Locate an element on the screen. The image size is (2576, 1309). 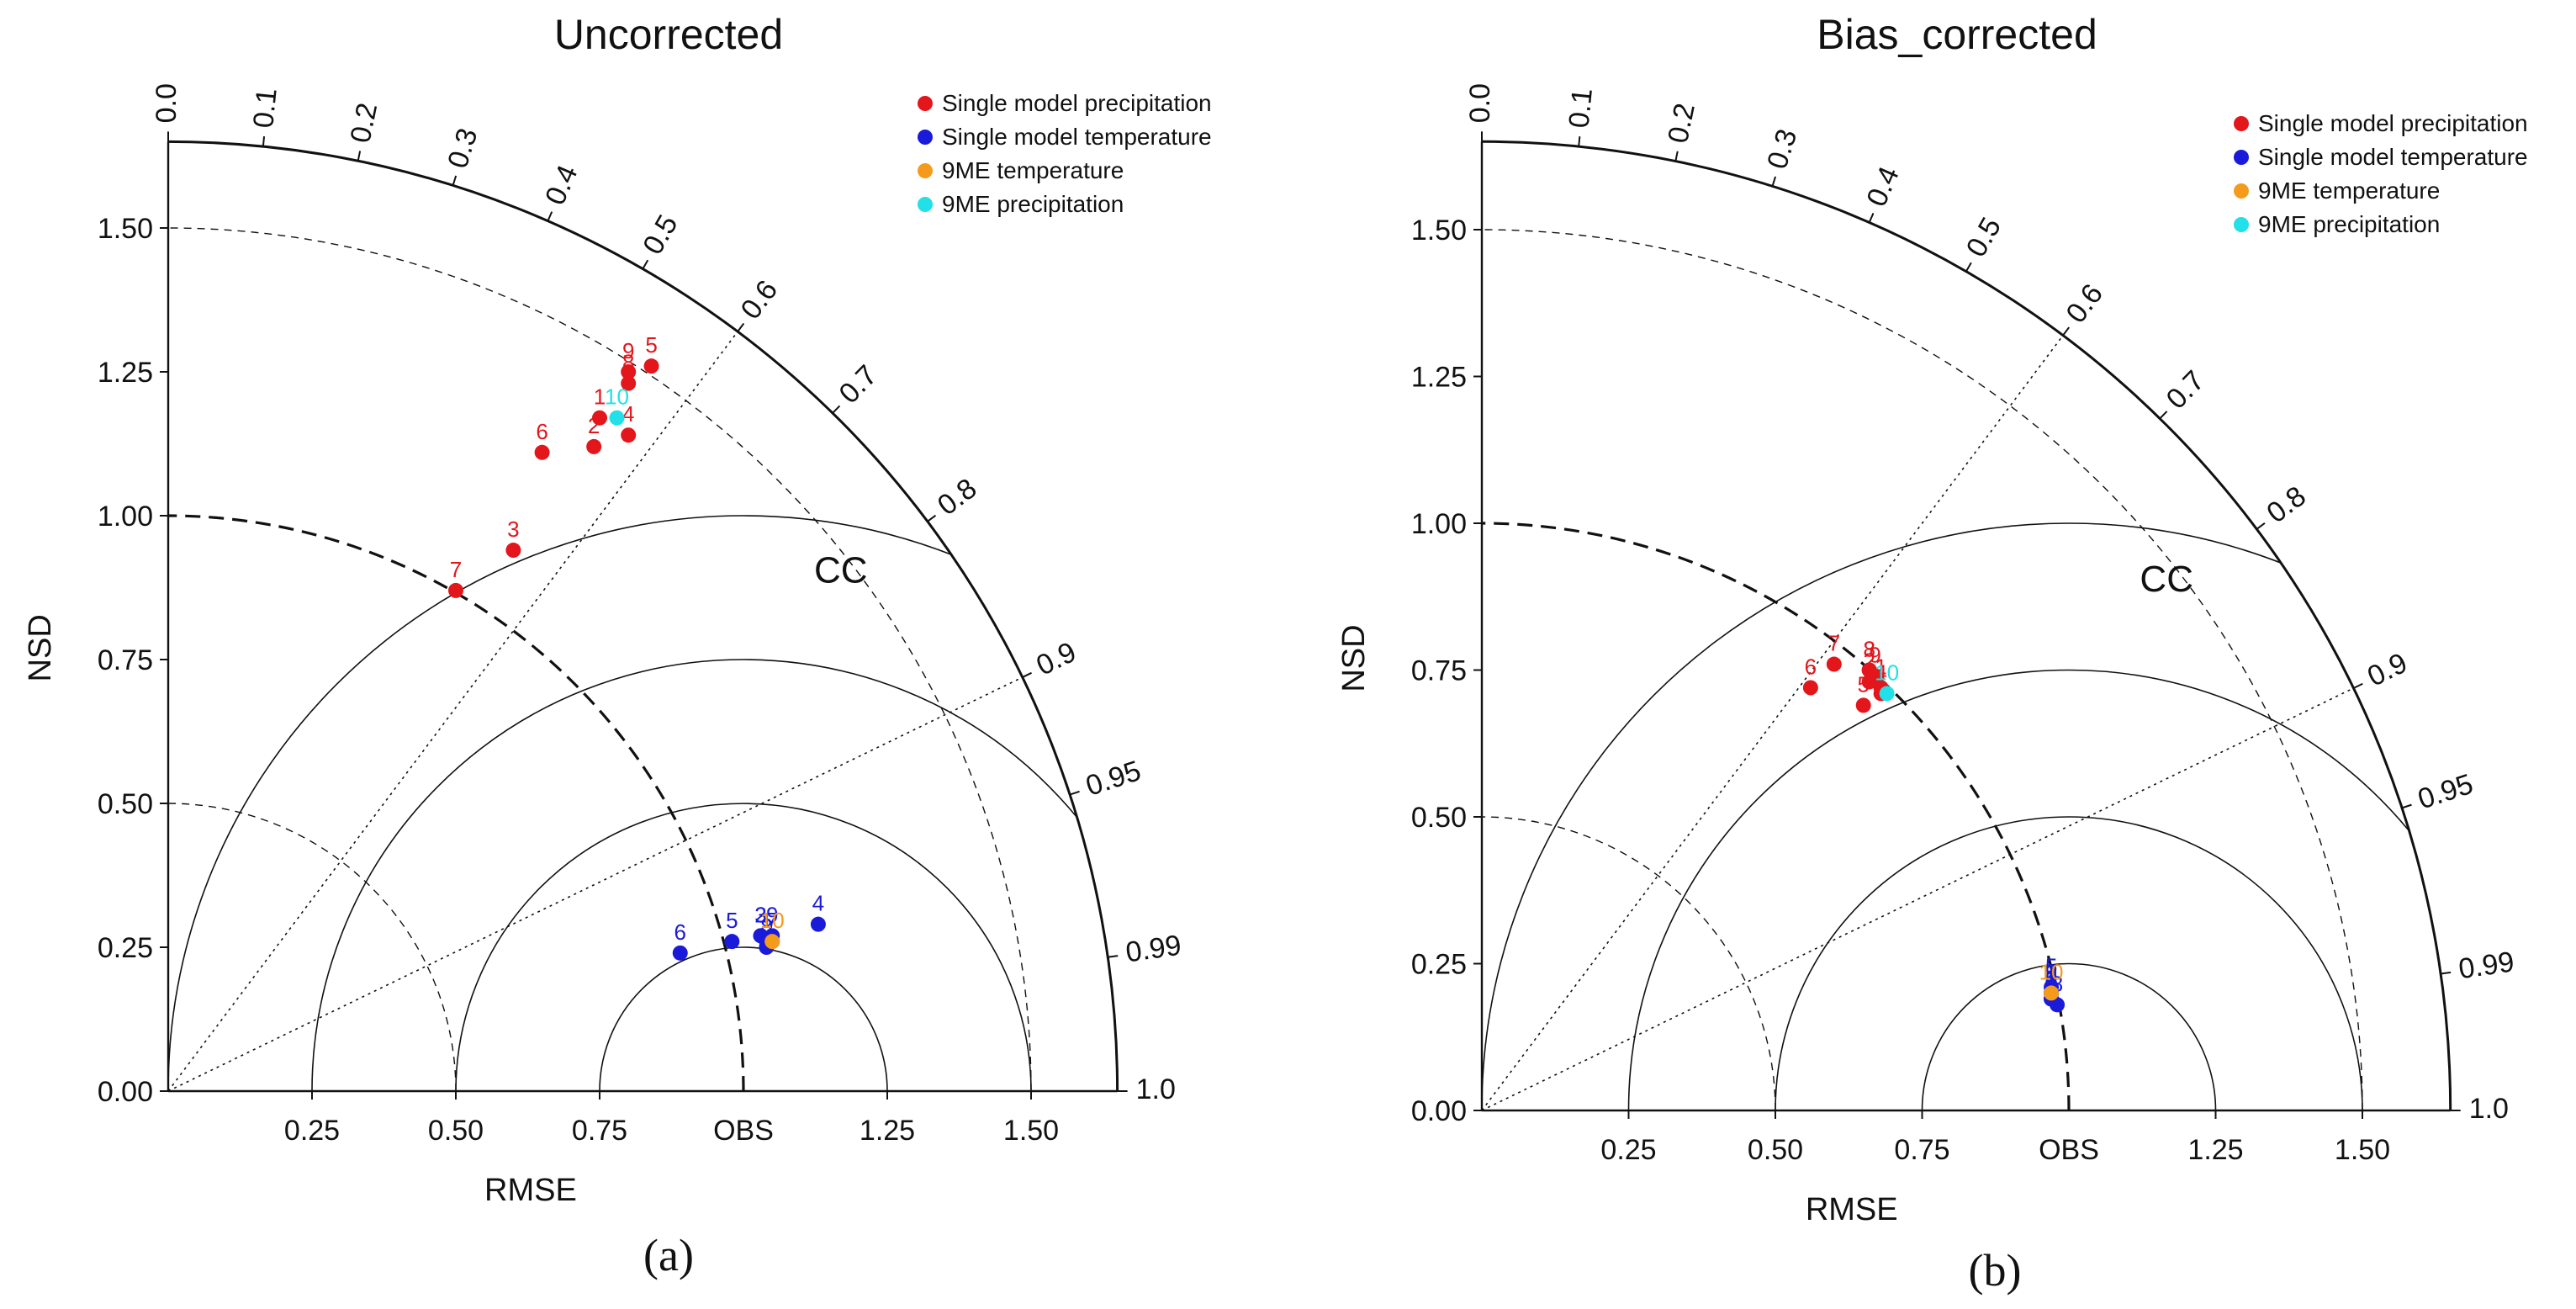
chart-title: Uncorrected is located at coordinates (668, 34).